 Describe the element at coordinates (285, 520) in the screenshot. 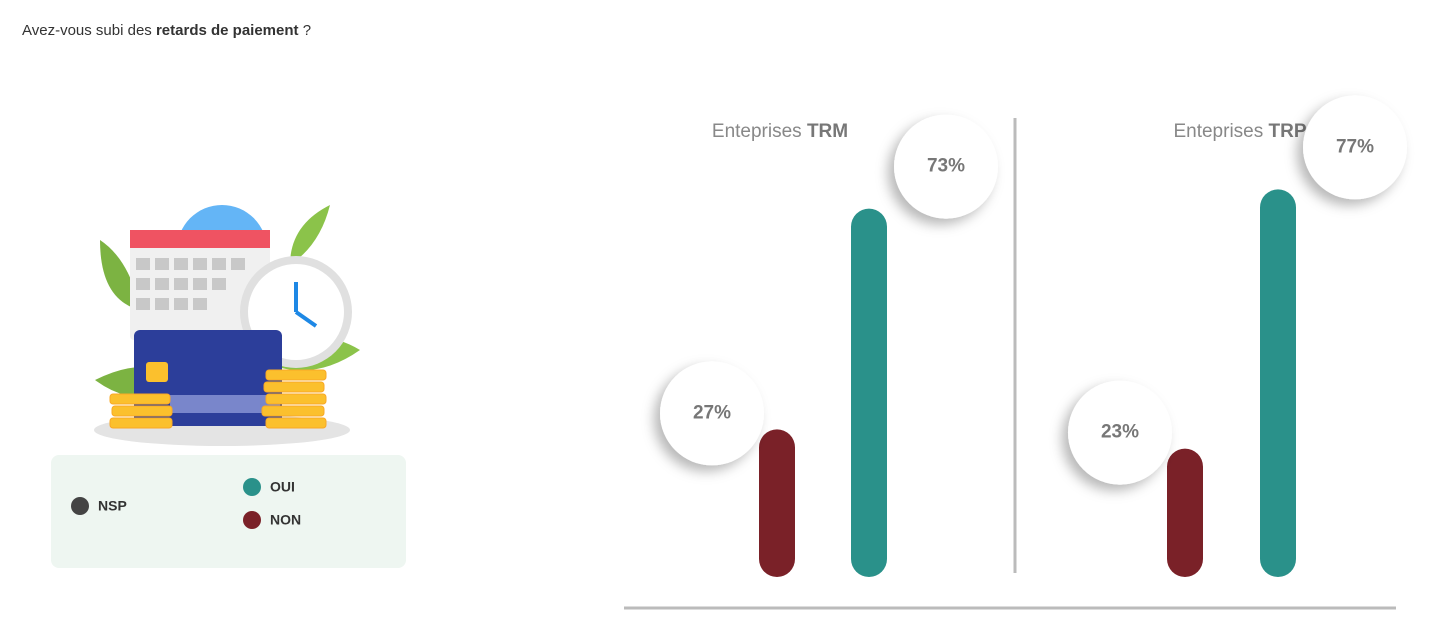

I see `legend-label: NON` at that location.